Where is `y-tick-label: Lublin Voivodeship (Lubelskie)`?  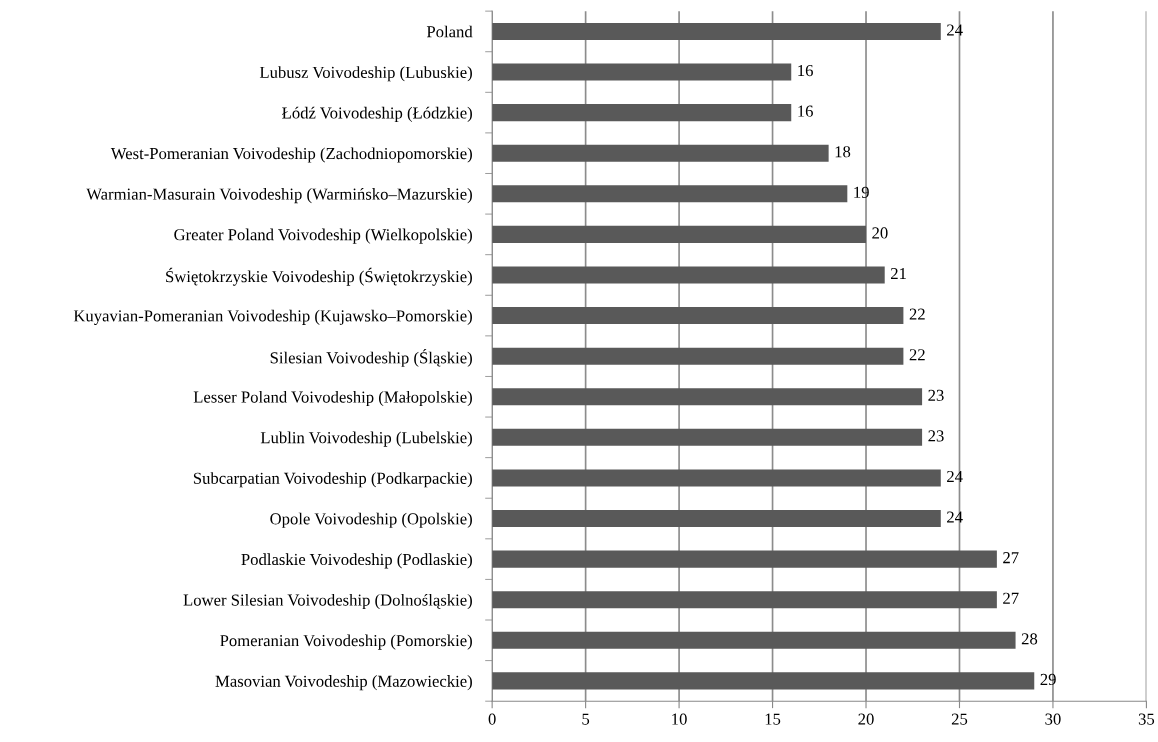 y-tick-label: Lublin Voivodeship (Lubelskie) is located at coordinates (366, 439).